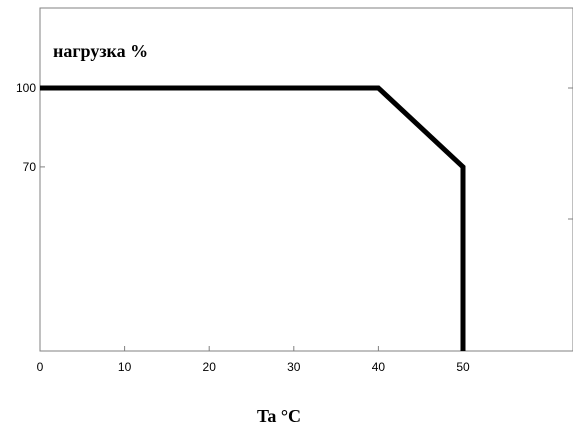 Image resolution: width=573 pixels, height=434 pixels. Describe the element at coordinates (30, 127) in the screenshot. I see `y-axis-ticks: 70 100` at that location.